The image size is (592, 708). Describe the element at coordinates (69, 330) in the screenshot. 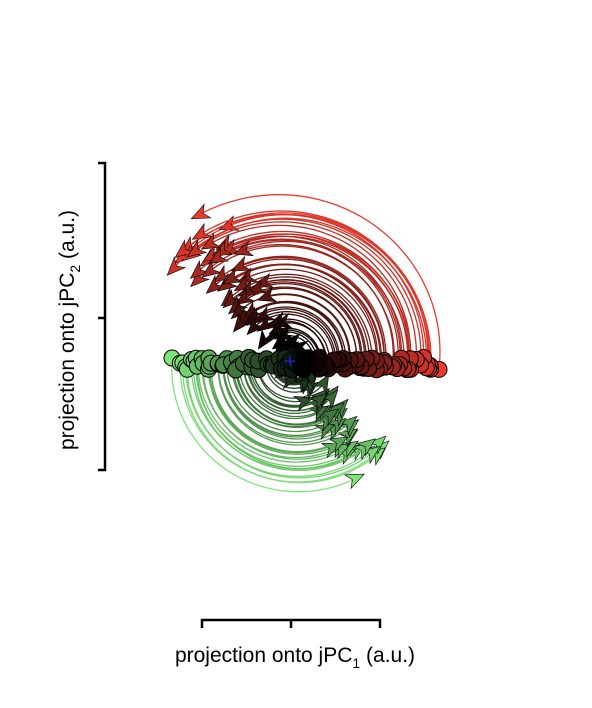

I see `y-axis-label: projection onto jPC2 (a.u.)` at that location.